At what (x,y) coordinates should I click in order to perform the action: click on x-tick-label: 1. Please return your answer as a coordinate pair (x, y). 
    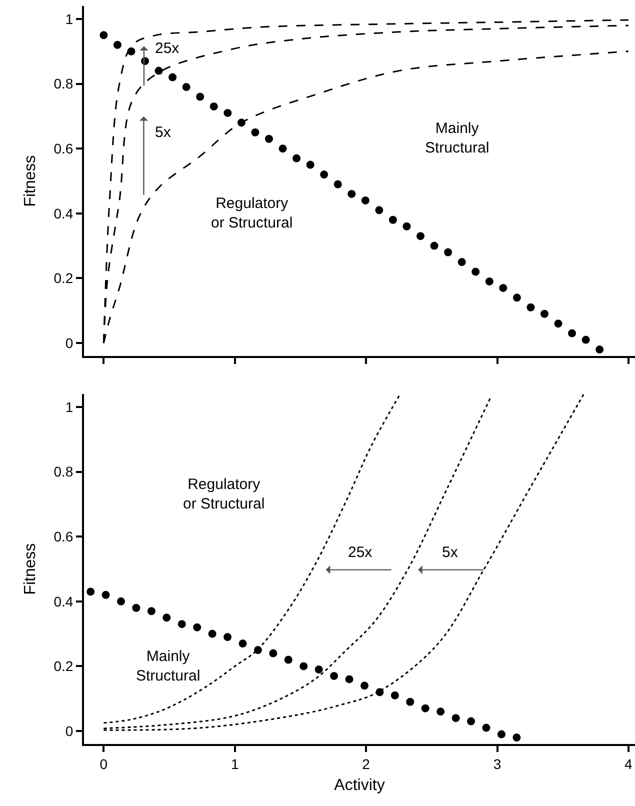
    Looking at the image, I should click on (234, 764).